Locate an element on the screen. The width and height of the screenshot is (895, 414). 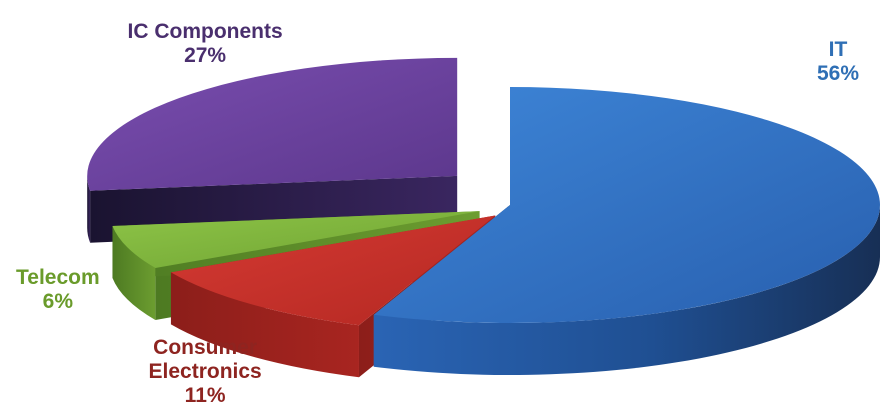
slice-label-consumer-electronics: Consumer Electronics 11% is located at coordinates (205, 372).